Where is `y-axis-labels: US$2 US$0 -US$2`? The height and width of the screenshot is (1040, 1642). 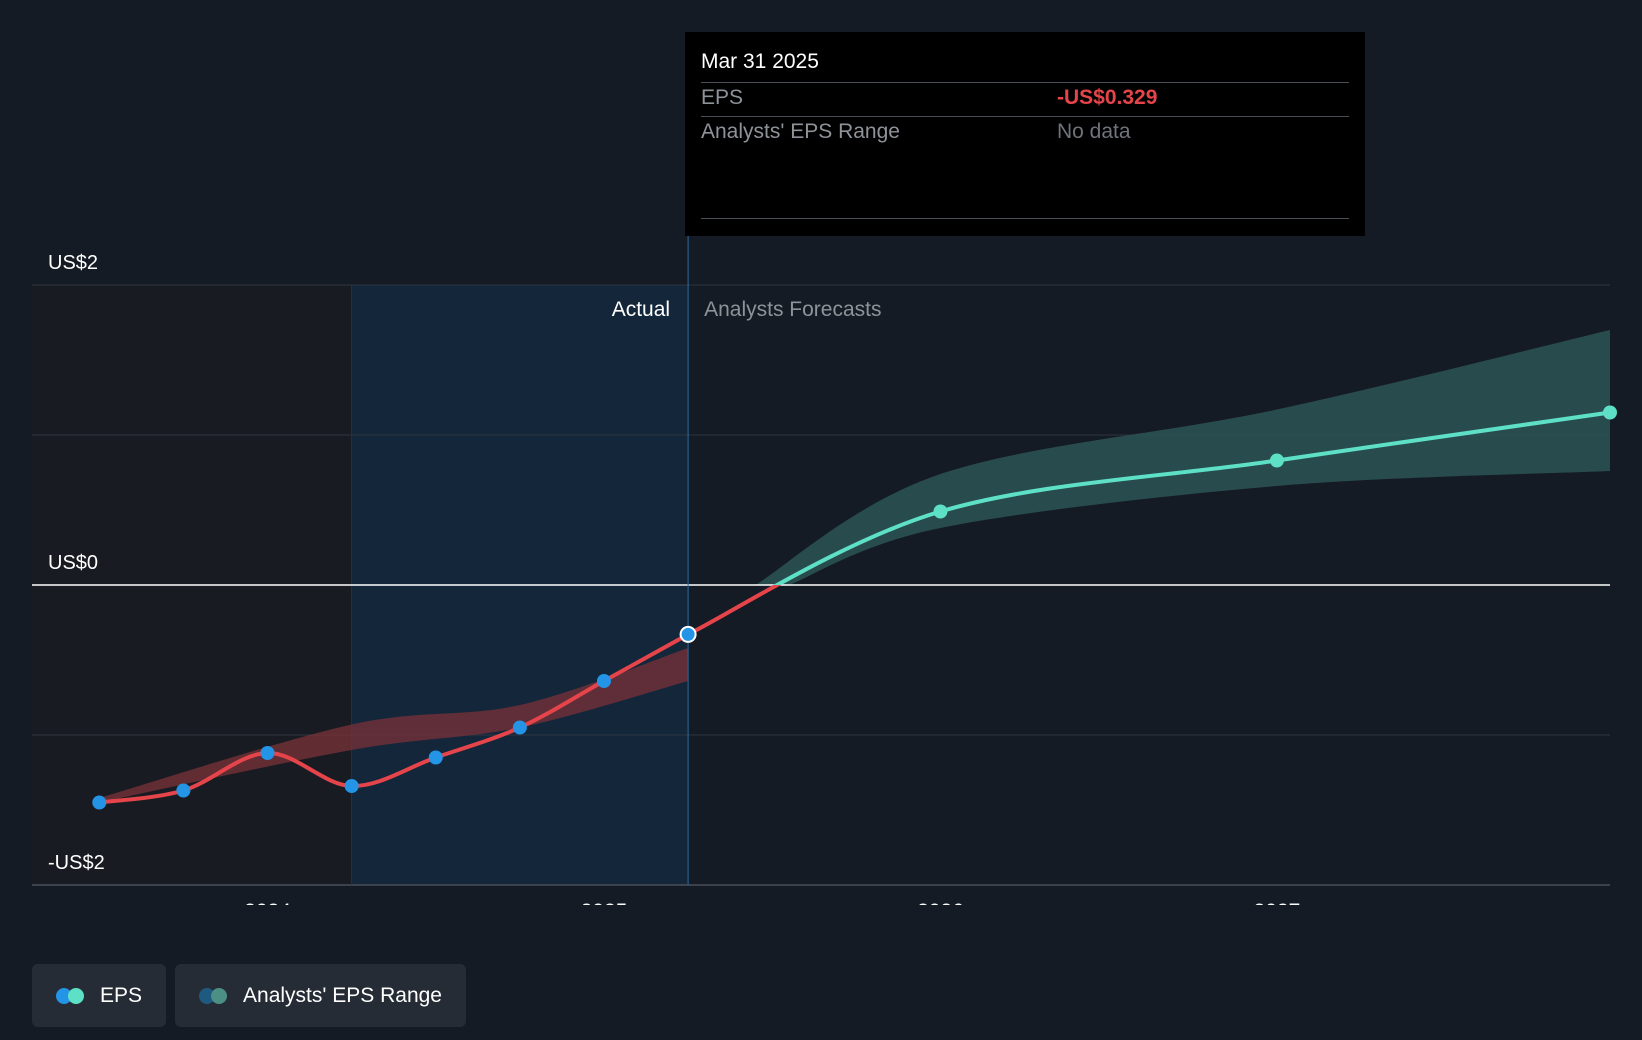 y-axis-labels: US$2 US$0 -US$2 is located at coordinates (76, 563).